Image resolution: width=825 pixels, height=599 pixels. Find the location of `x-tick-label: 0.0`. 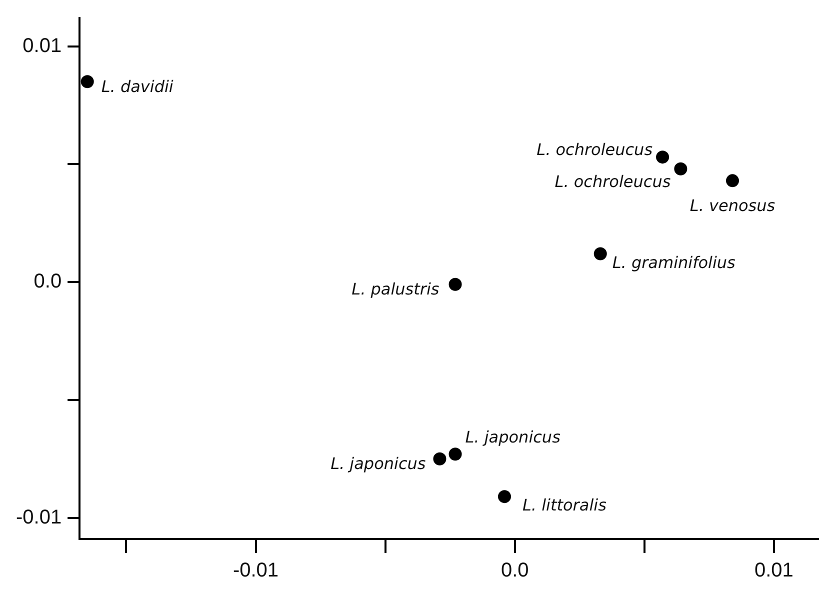

x-tick-label: 0.0 is located at coordinates (514, 571).